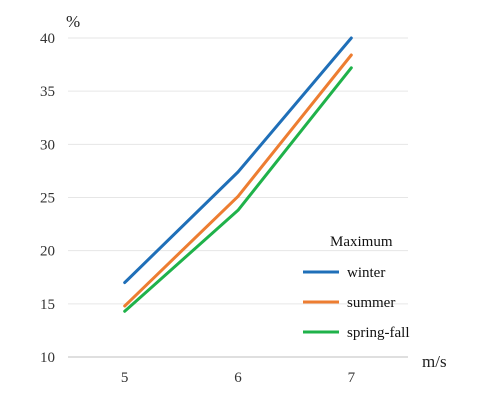  I want to click on x-unit-label: m/s, so click(434, 361).